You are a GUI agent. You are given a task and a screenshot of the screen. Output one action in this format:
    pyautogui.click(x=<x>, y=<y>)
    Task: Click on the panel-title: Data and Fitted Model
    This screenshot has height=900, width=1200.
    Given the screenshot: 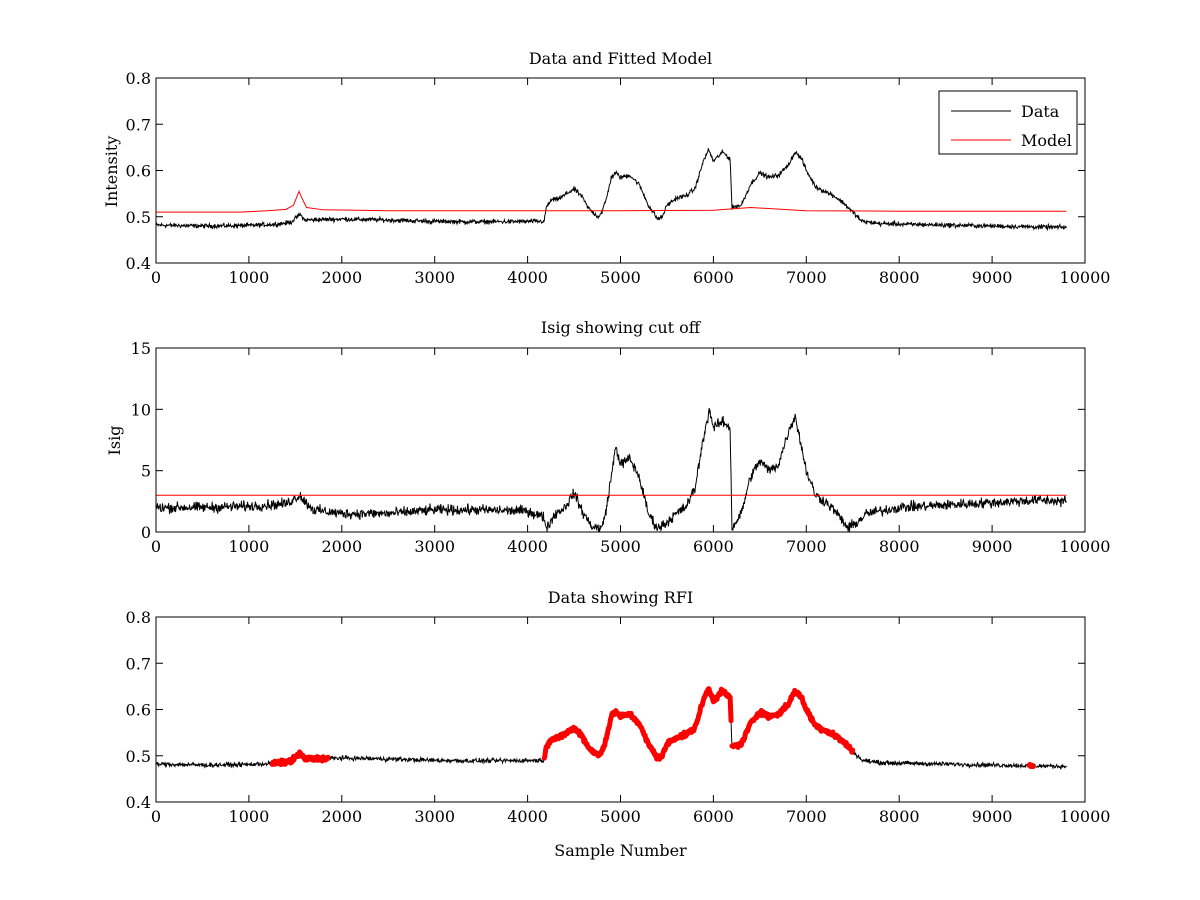 What is the action you would take?
    pyautogui.click(x=620, y=58)
    